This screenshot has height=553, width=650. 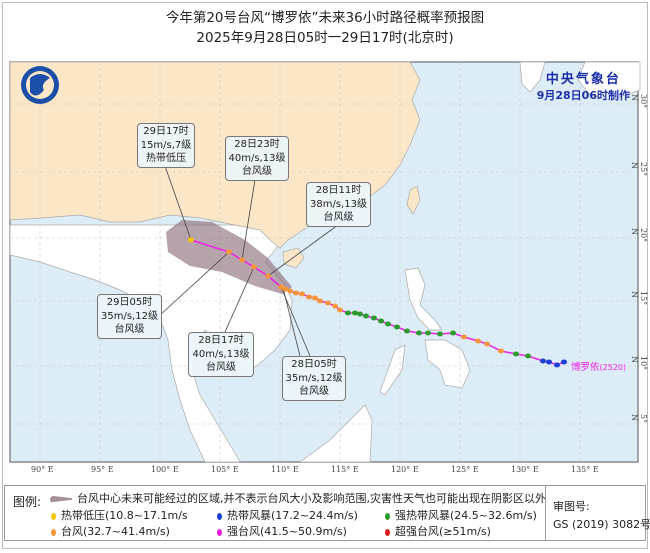 What do you see at coordinates (325, 18) in the screenshot?
I see `map-title: 今年第20号台风“博罗依”未来36小时路径概率预报图` at bounding box center [325, 18].